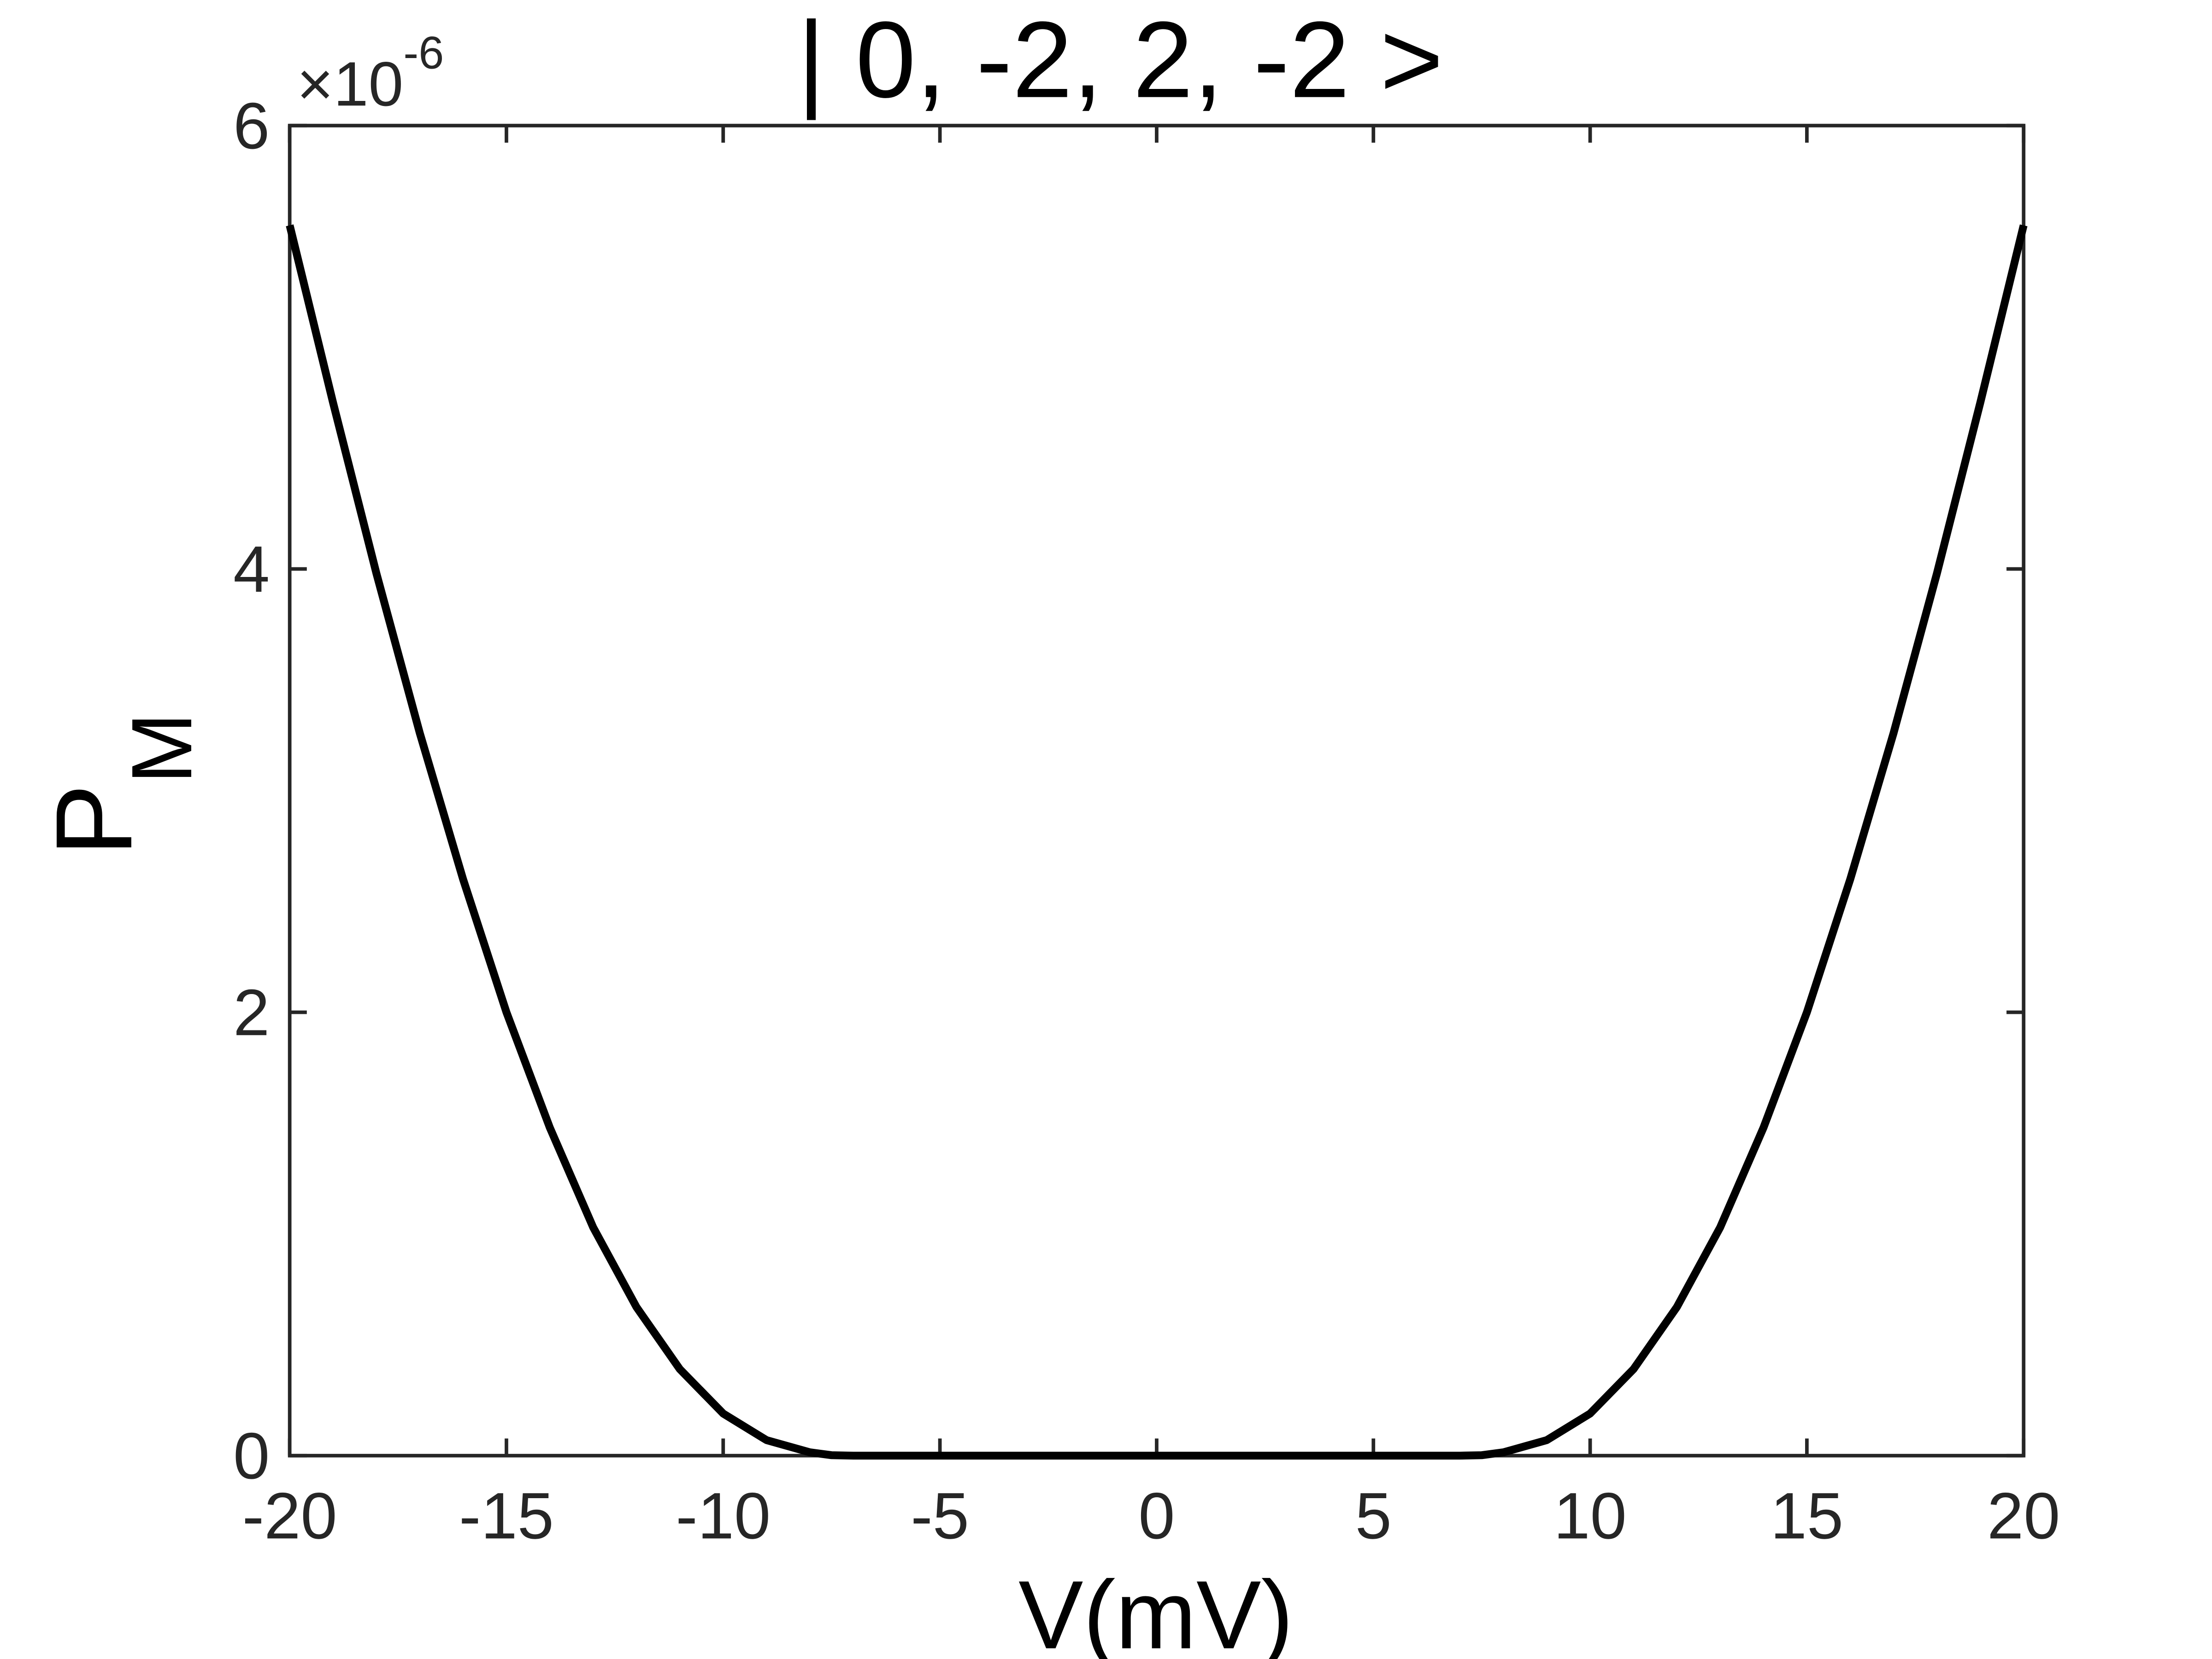 This screenshot has width=2212, height=1659. I want to click on y-tick-label: 2, so click(251, 1012).